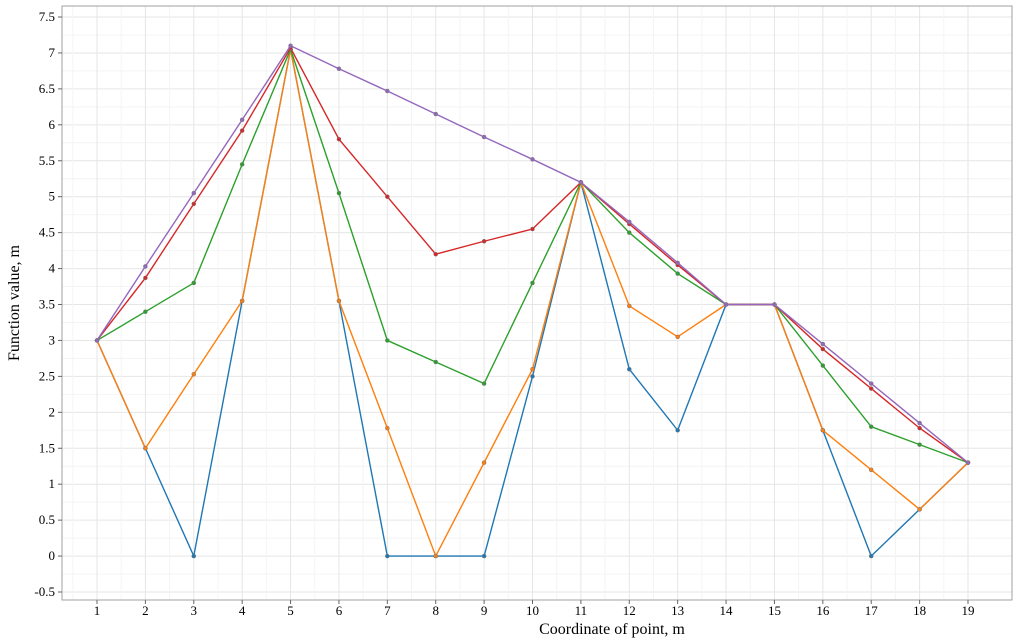 The image size is (1021, 644). Describe the element at coordinates (435, 610) in the screenshot. I see `x-tick-label: 8` at that location.